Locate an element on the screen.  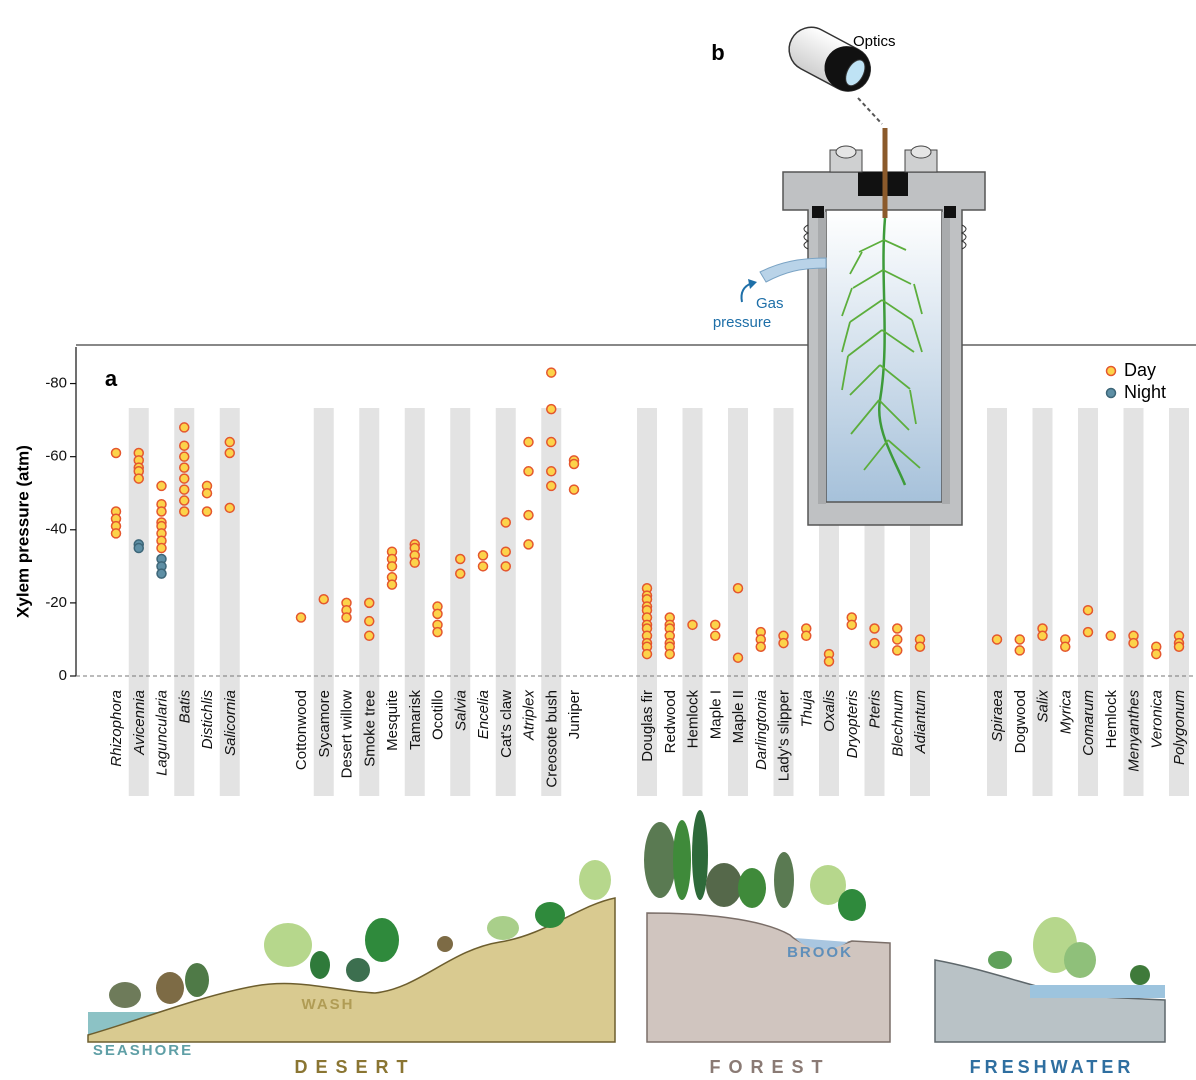
x-tick-label: Atriplex is located at coordinates (529, 716).